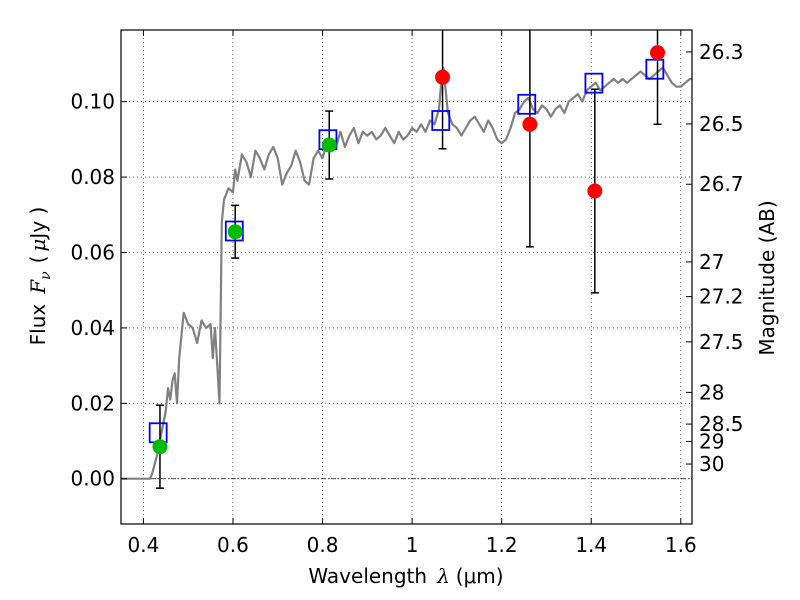 The image size is (800, 600). Describe the element at coordinates (92, 328) in the screenshot. I see `y-tick-label: 0.04` at that location.